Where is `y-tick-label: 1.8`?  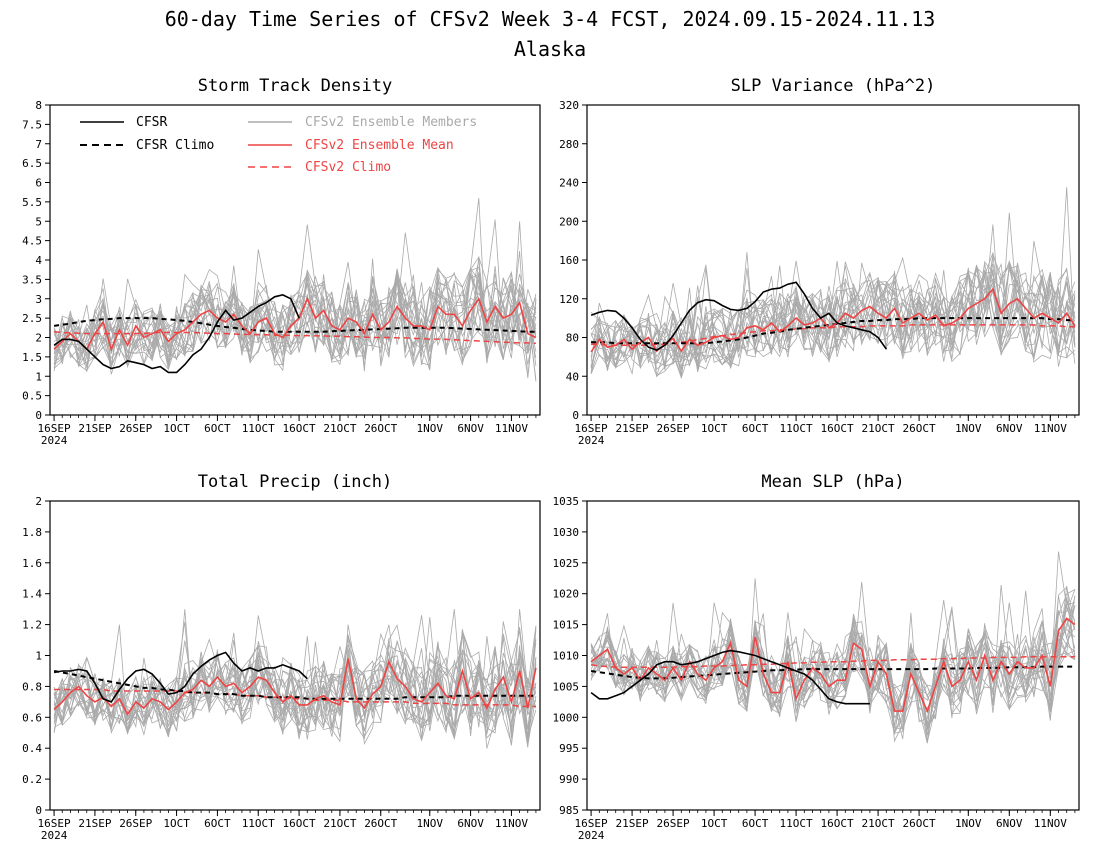 y-tick-label: 1.8 is located at coordinates (32, 532).